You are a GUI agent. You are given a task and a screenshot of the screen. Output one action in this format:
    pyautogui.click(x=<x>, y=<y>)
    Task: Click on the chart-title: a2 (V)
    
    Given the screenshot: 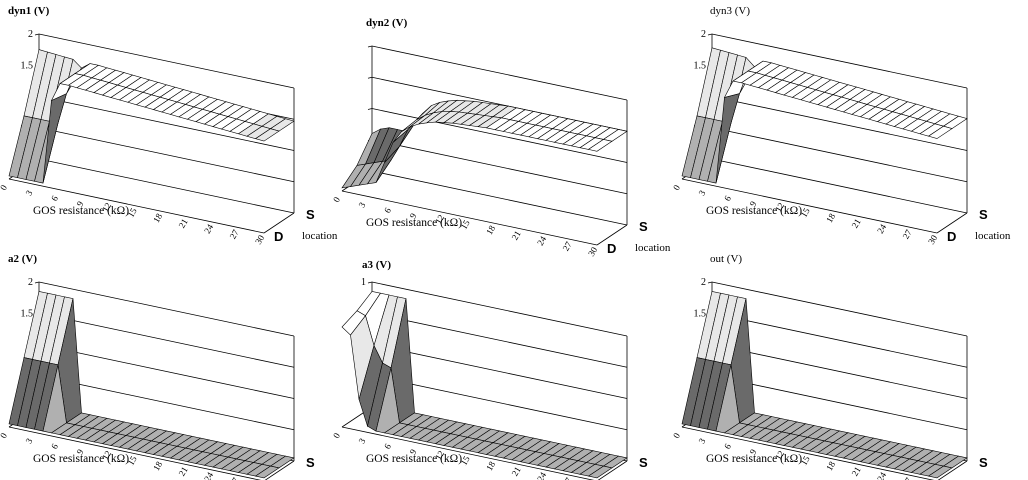 What is the action you would take?
    pyautogui.click(x=22, y=259)
    